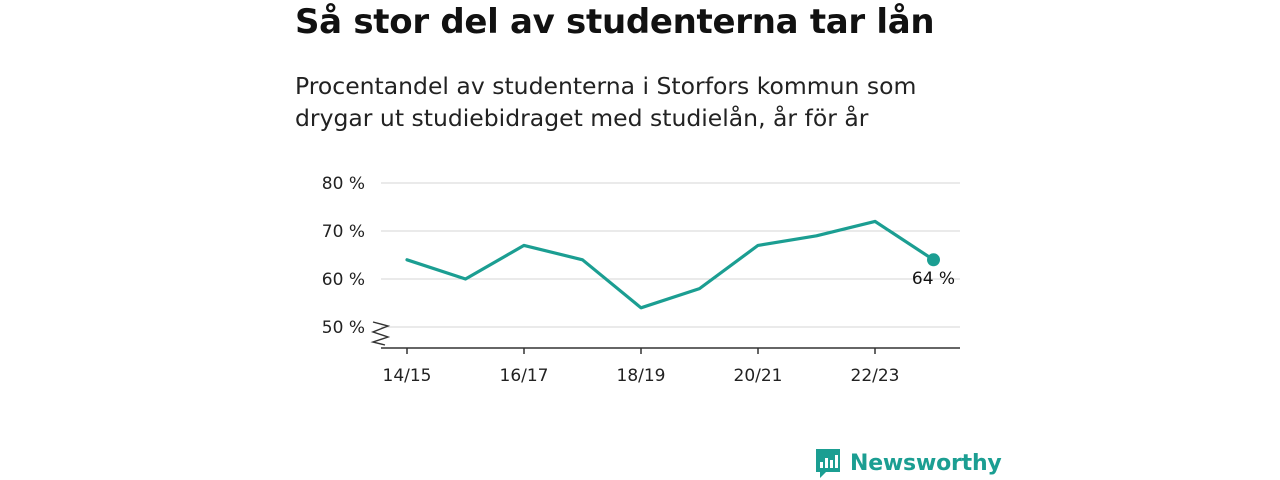  I want to click on data-label: 64 %, so click(933, 279).